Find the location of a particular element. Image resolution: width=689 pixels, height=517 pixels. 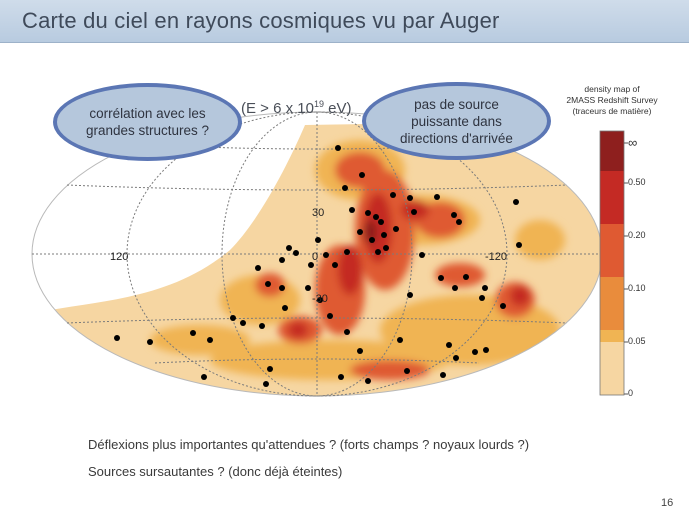

colorbar-label-inf: ∞ is located at coordinates (633, 142).